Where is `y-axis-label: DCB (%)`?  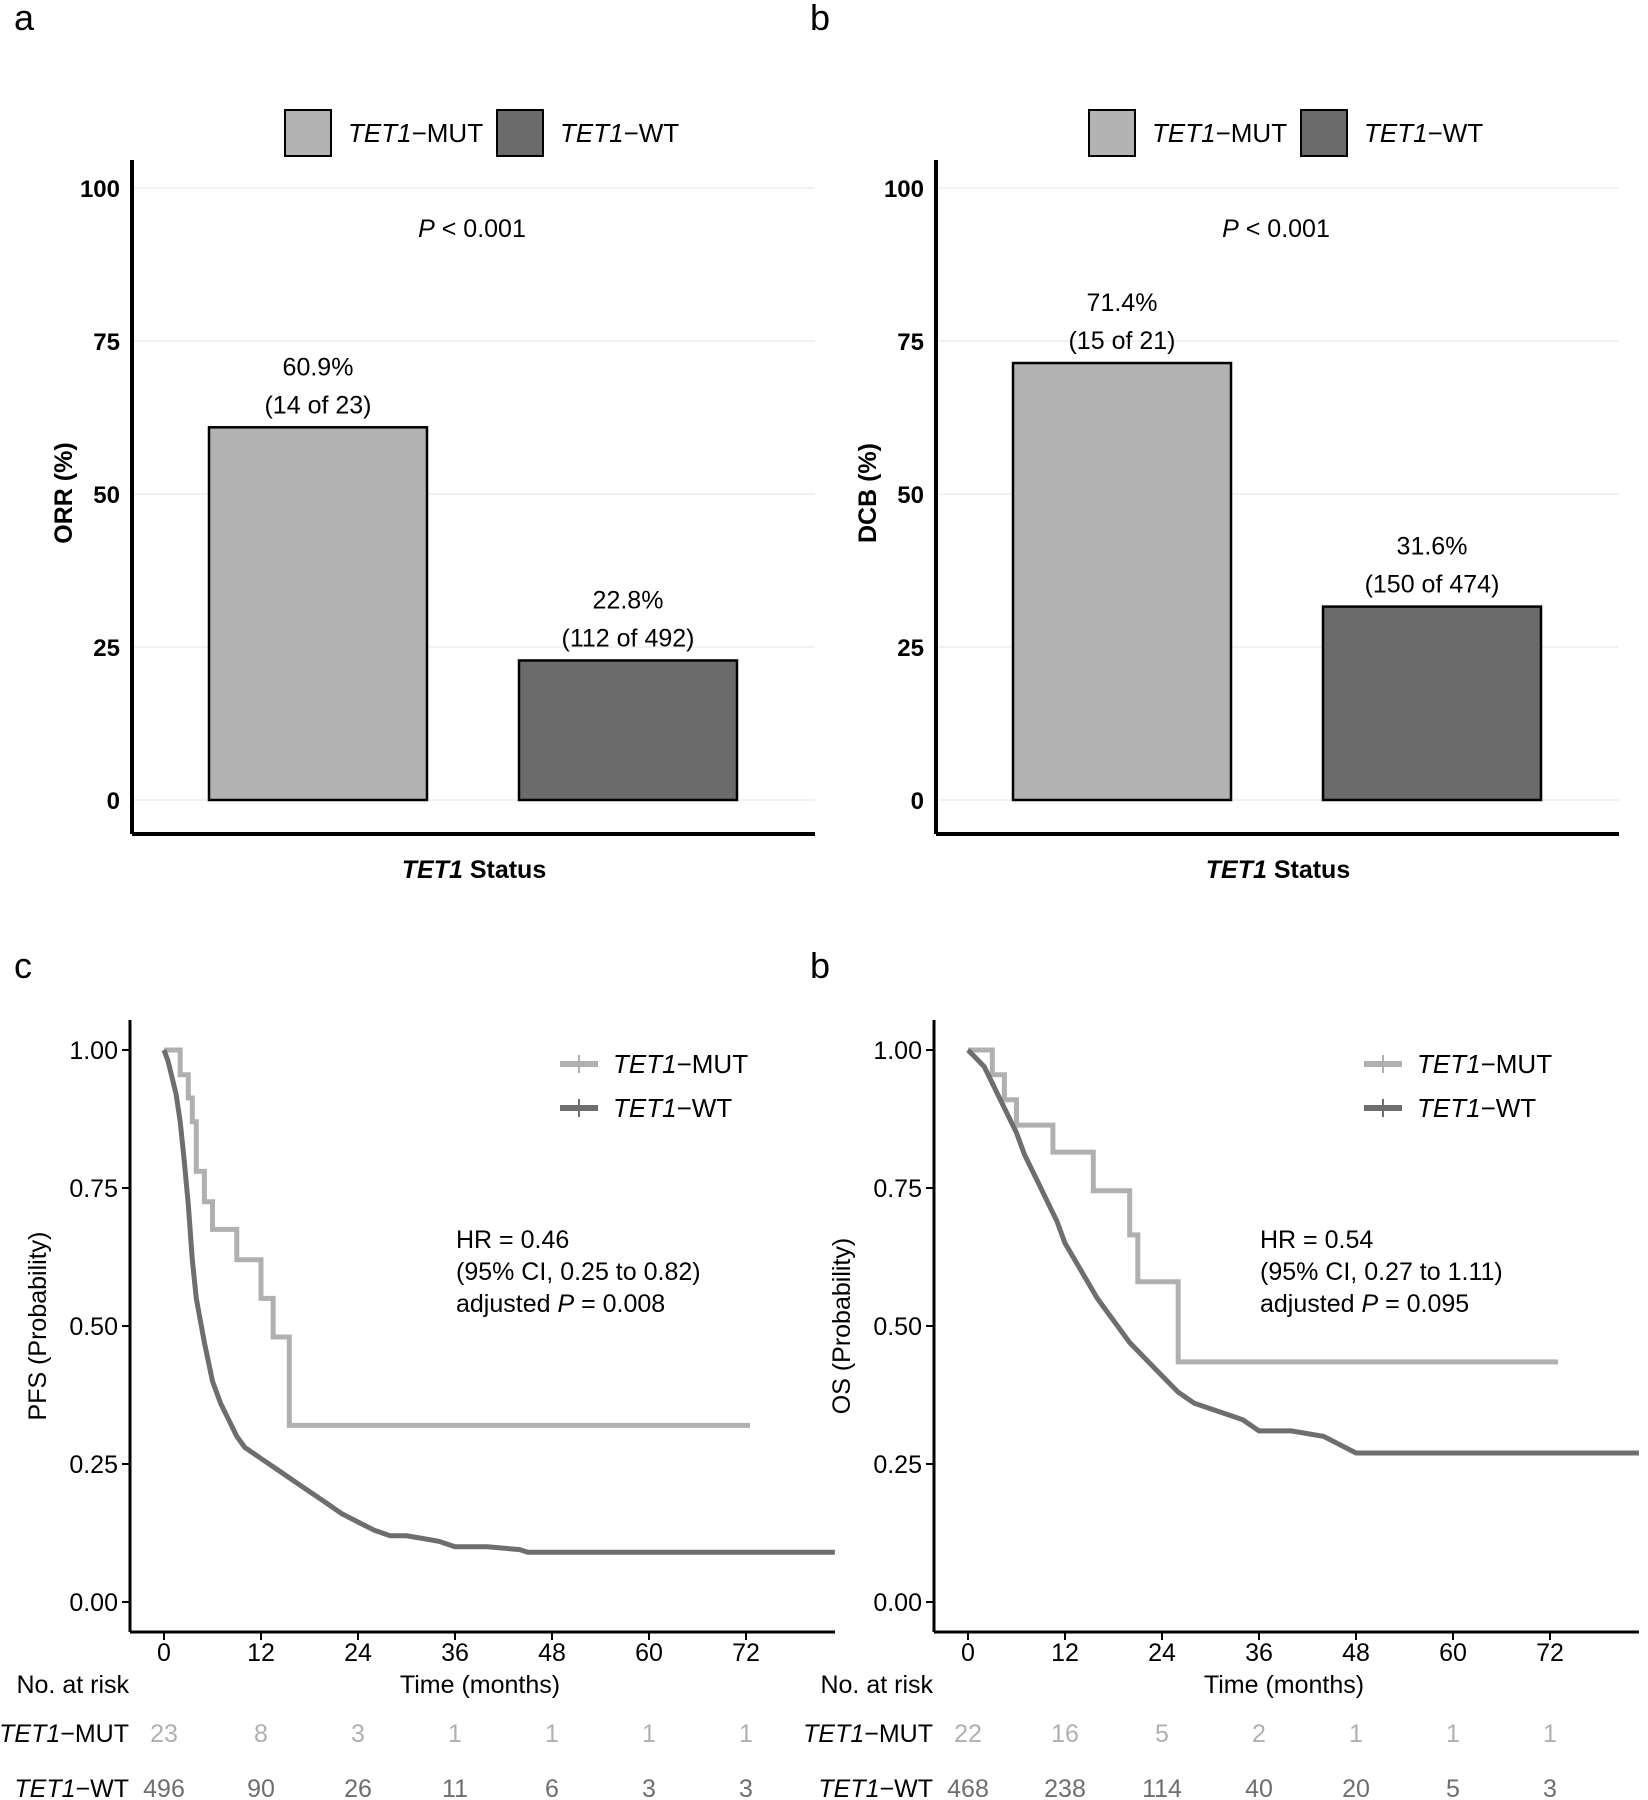 y-axis-label: DCB (%) is located at coordinates (868, 493).